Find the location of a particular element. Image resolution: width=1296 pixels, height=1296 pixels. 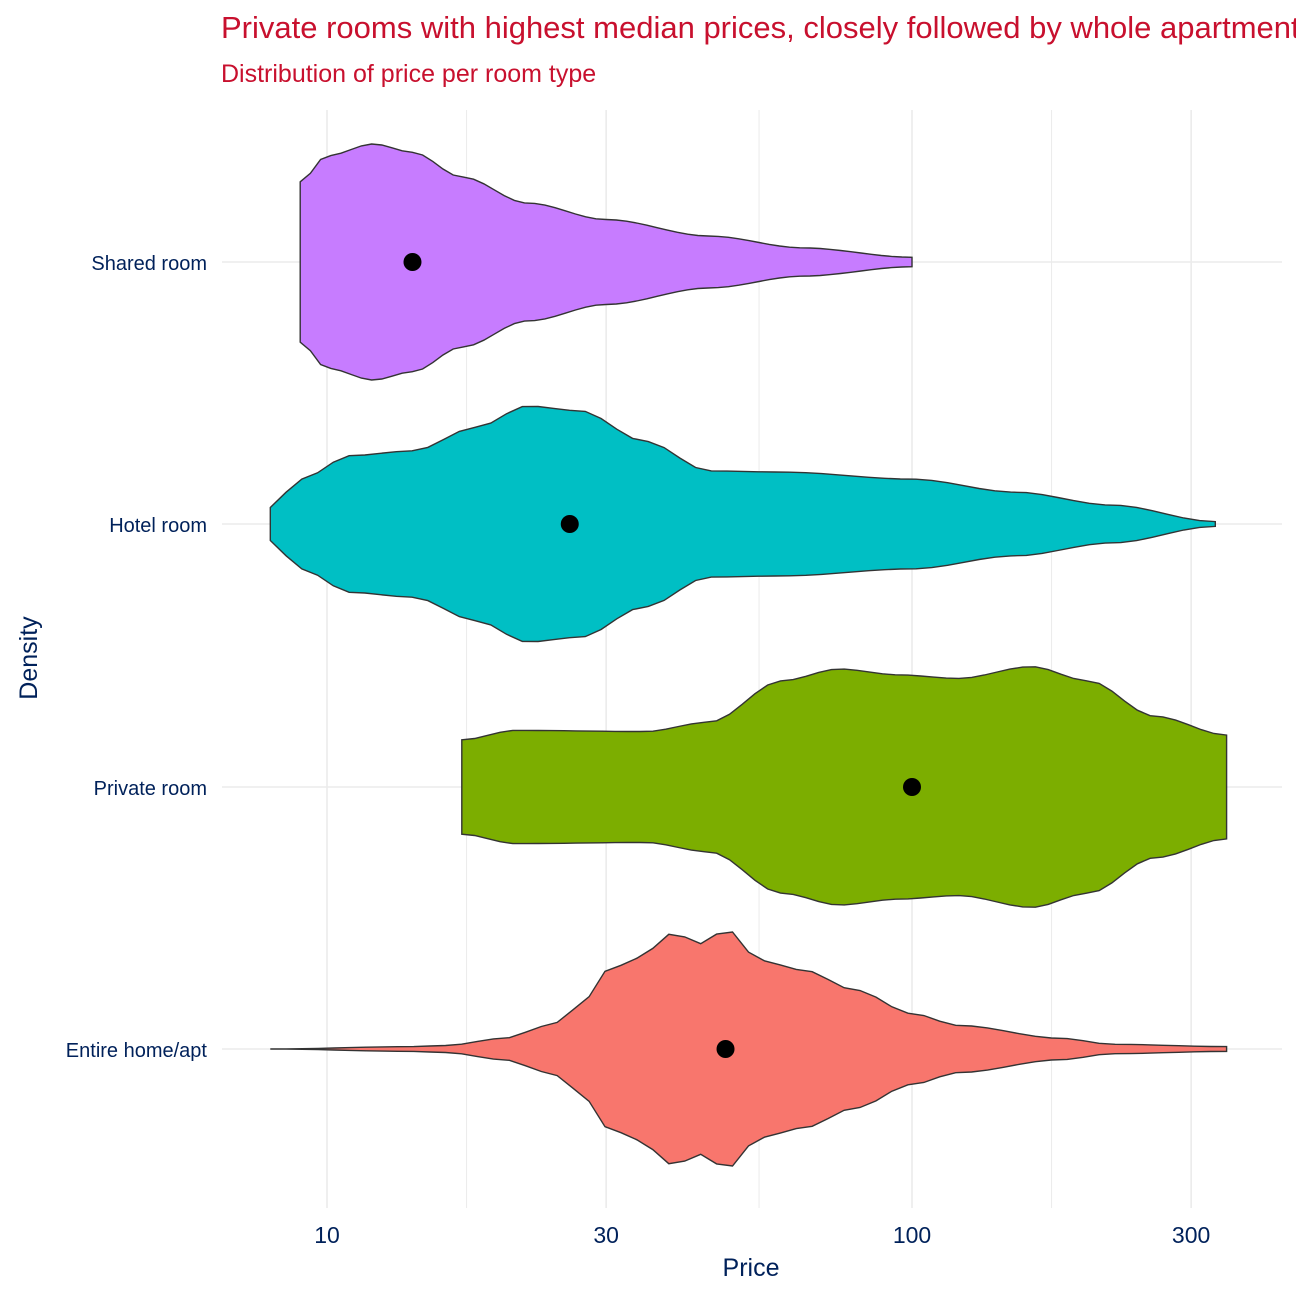

x-tick-label: 100 is located at coordinates (912, 1235).